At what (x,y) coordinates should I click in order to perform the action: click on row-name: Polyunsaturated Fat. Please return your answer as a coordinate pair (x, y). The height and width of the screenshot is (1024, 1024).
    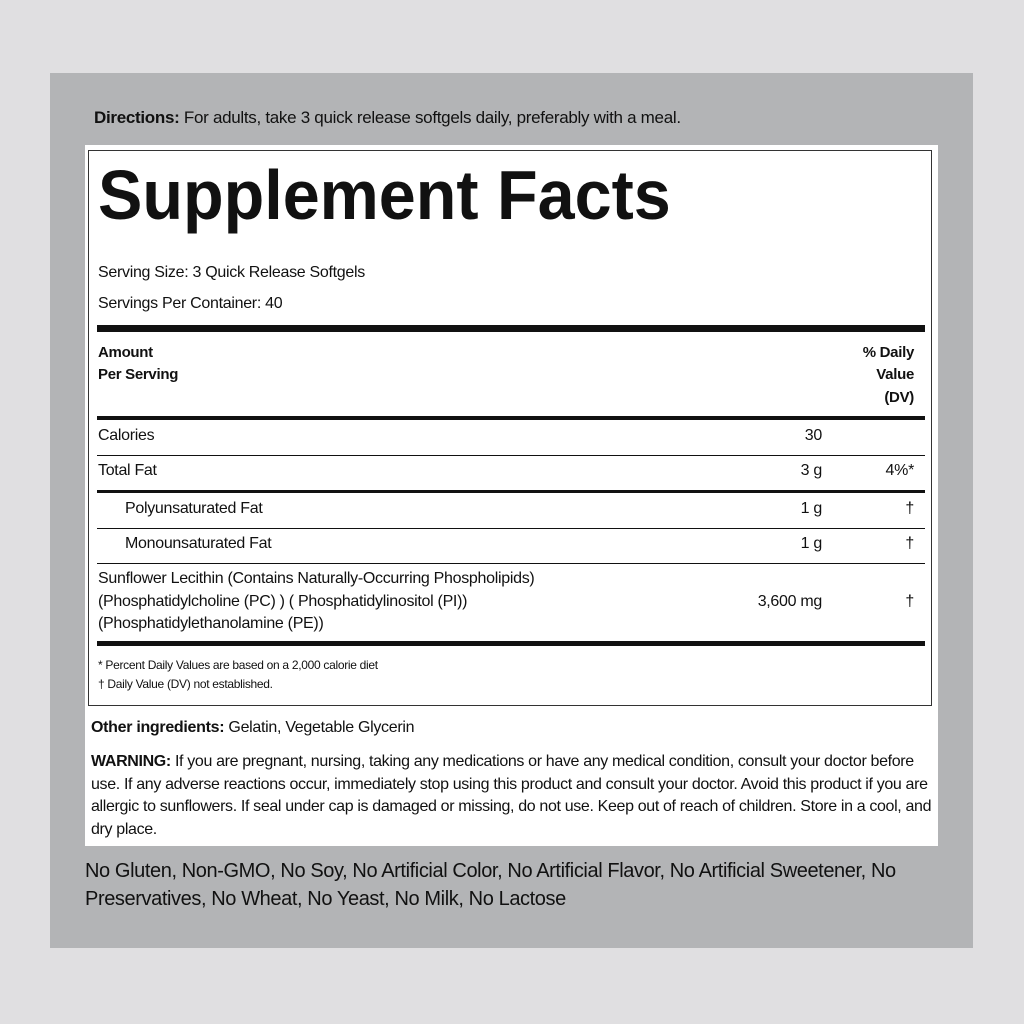
    Looking at the image, I should click on (194, 508).